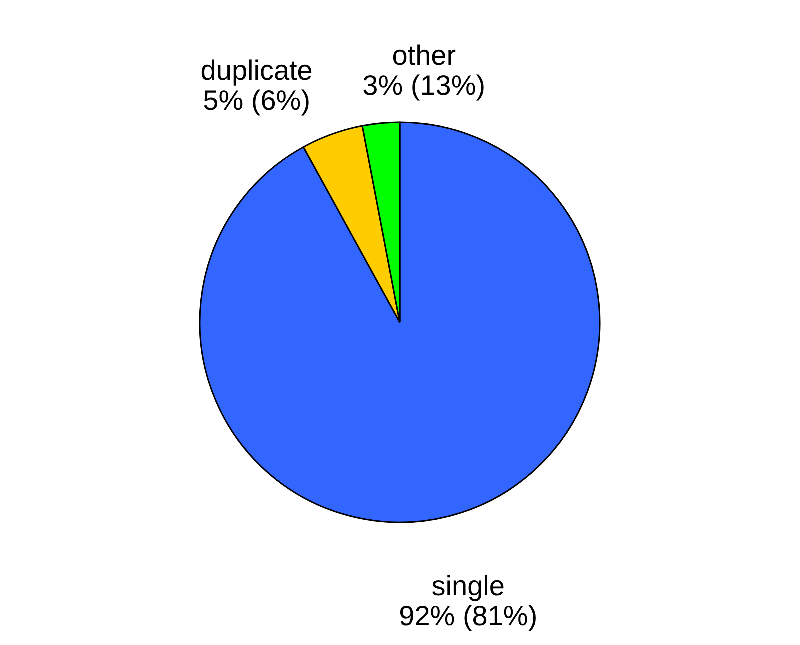  Describe the element at coordinates (257, 100) in the screenshot. I see `data-label: 5% (6%)` at that location.